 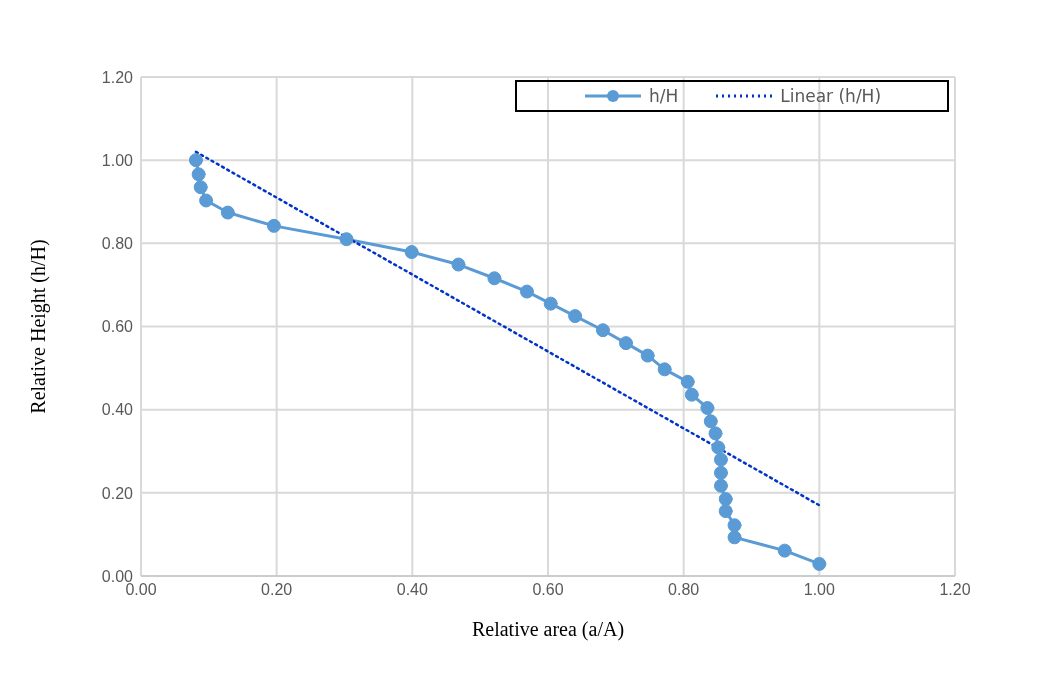 What do you see at coordinates (548, 629) in the screenshot?
I see `x-axis-title: Relative area (a/A)` at bounding box center [548, 629].